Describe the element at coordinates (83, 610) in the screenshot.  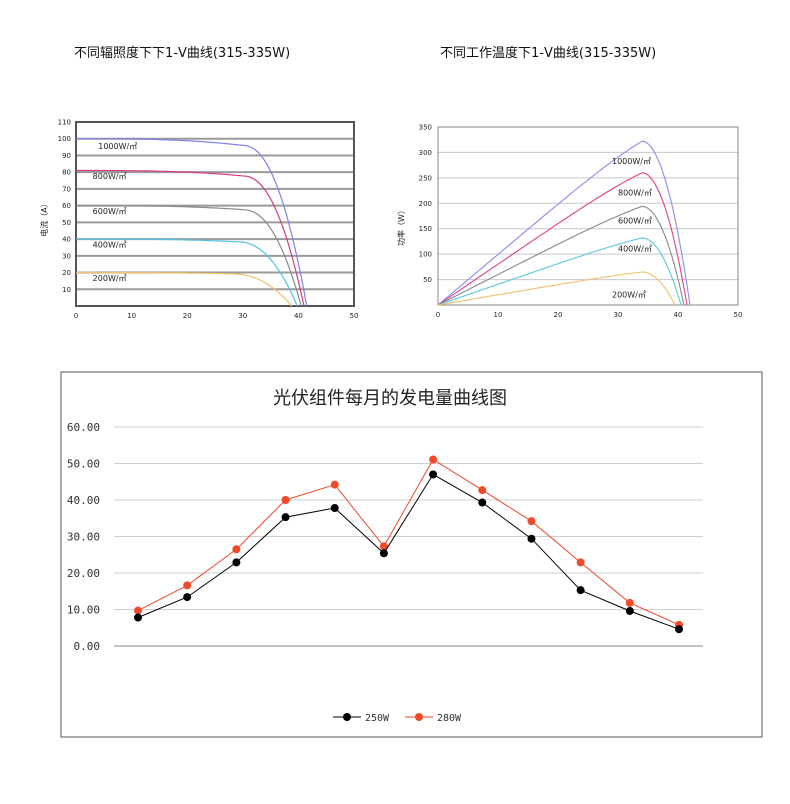
I see `monthly-y-tick-label: 10.00` at that location.